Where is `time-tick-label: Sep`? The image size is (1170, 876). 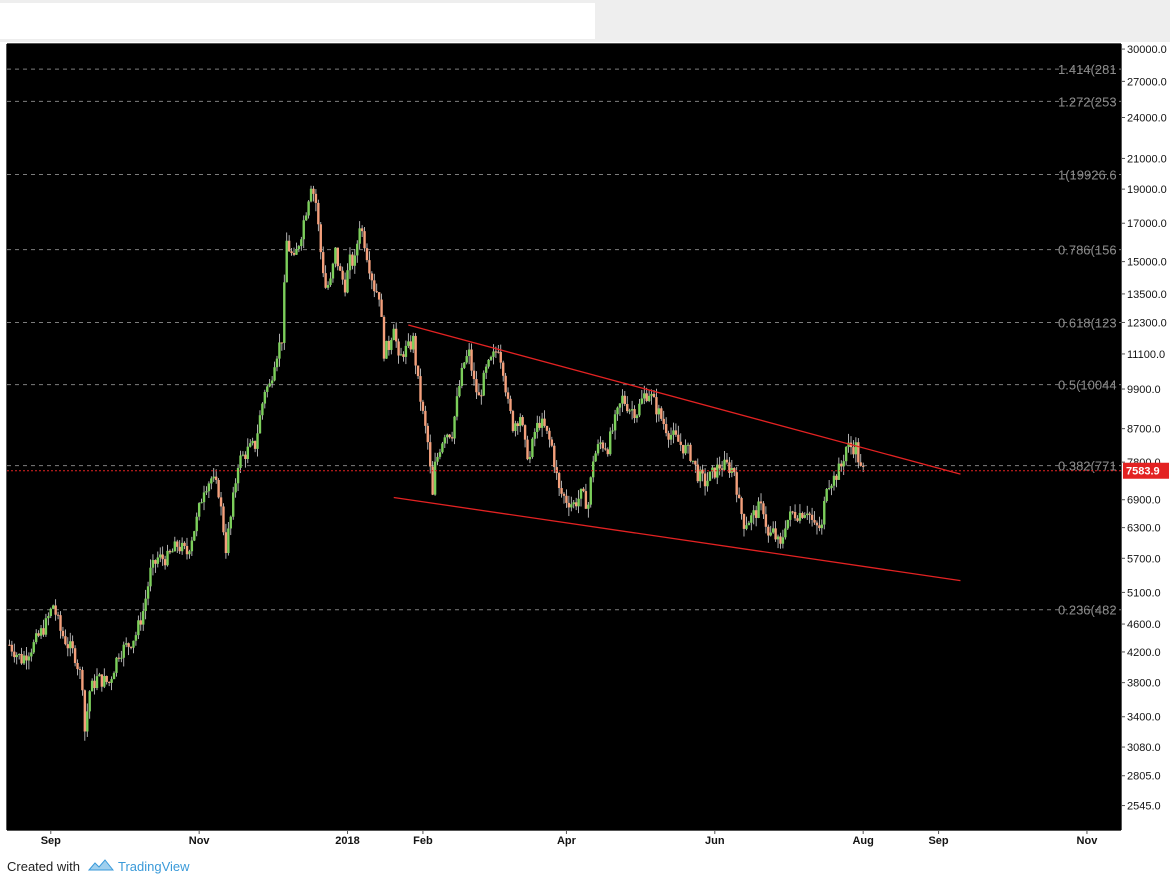 time-tick-label: Sep is located at coordinates (51, 841).